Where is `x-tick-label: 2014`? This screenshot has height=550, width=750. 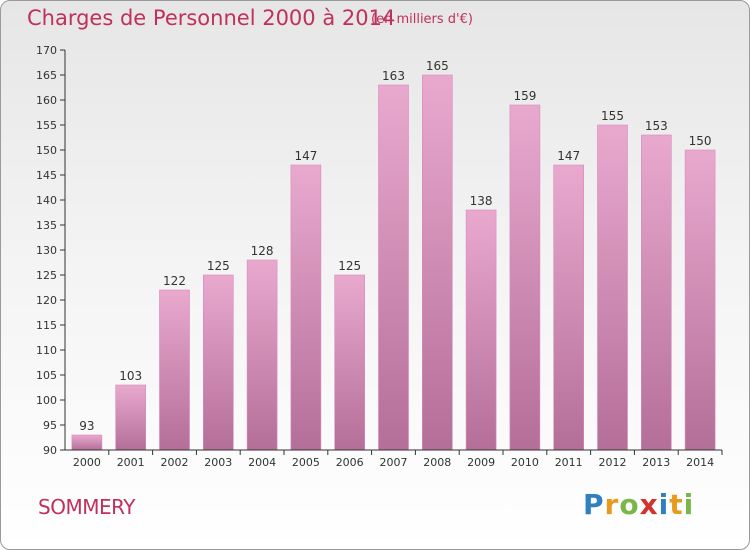
x-tick-label: 2014 is located at coordinates (700, 462).